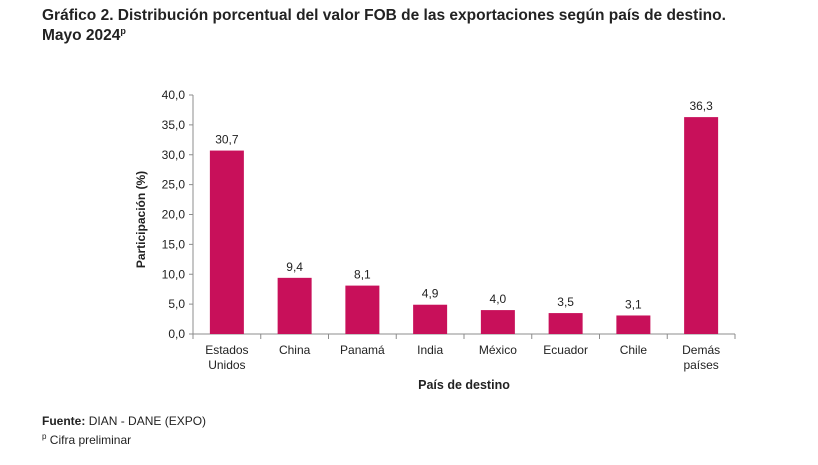 The height and width of the screenshot is (465, 818). What do you see at coordinates (294, 267) in the screenshot?
I see `bar-value-label: 9,4` at bounding box center [294, 267].